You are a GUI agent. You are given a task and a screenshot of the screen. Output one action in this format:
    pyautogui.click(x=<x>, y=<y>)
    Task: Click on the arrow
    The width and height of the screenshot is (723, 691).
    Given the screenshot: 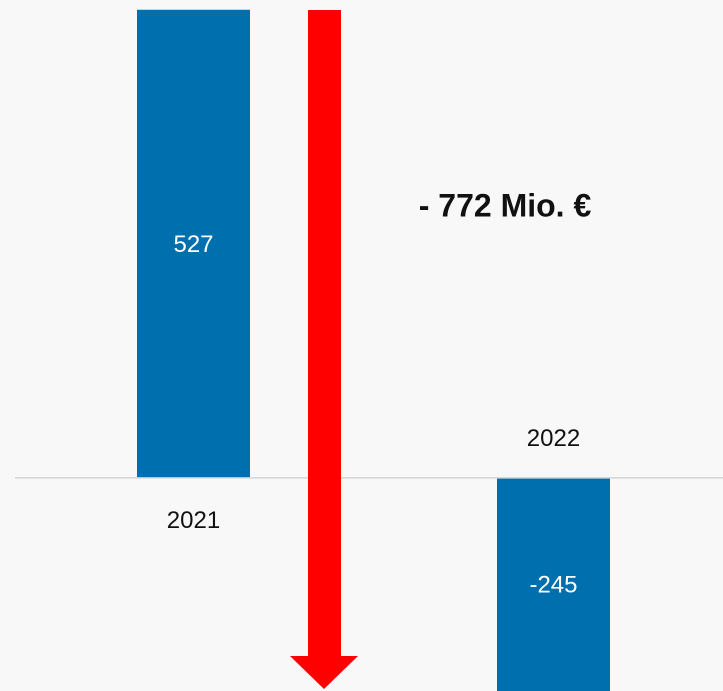 What is the action you would take?
    pyautogui.click(x=324, y=349)
    